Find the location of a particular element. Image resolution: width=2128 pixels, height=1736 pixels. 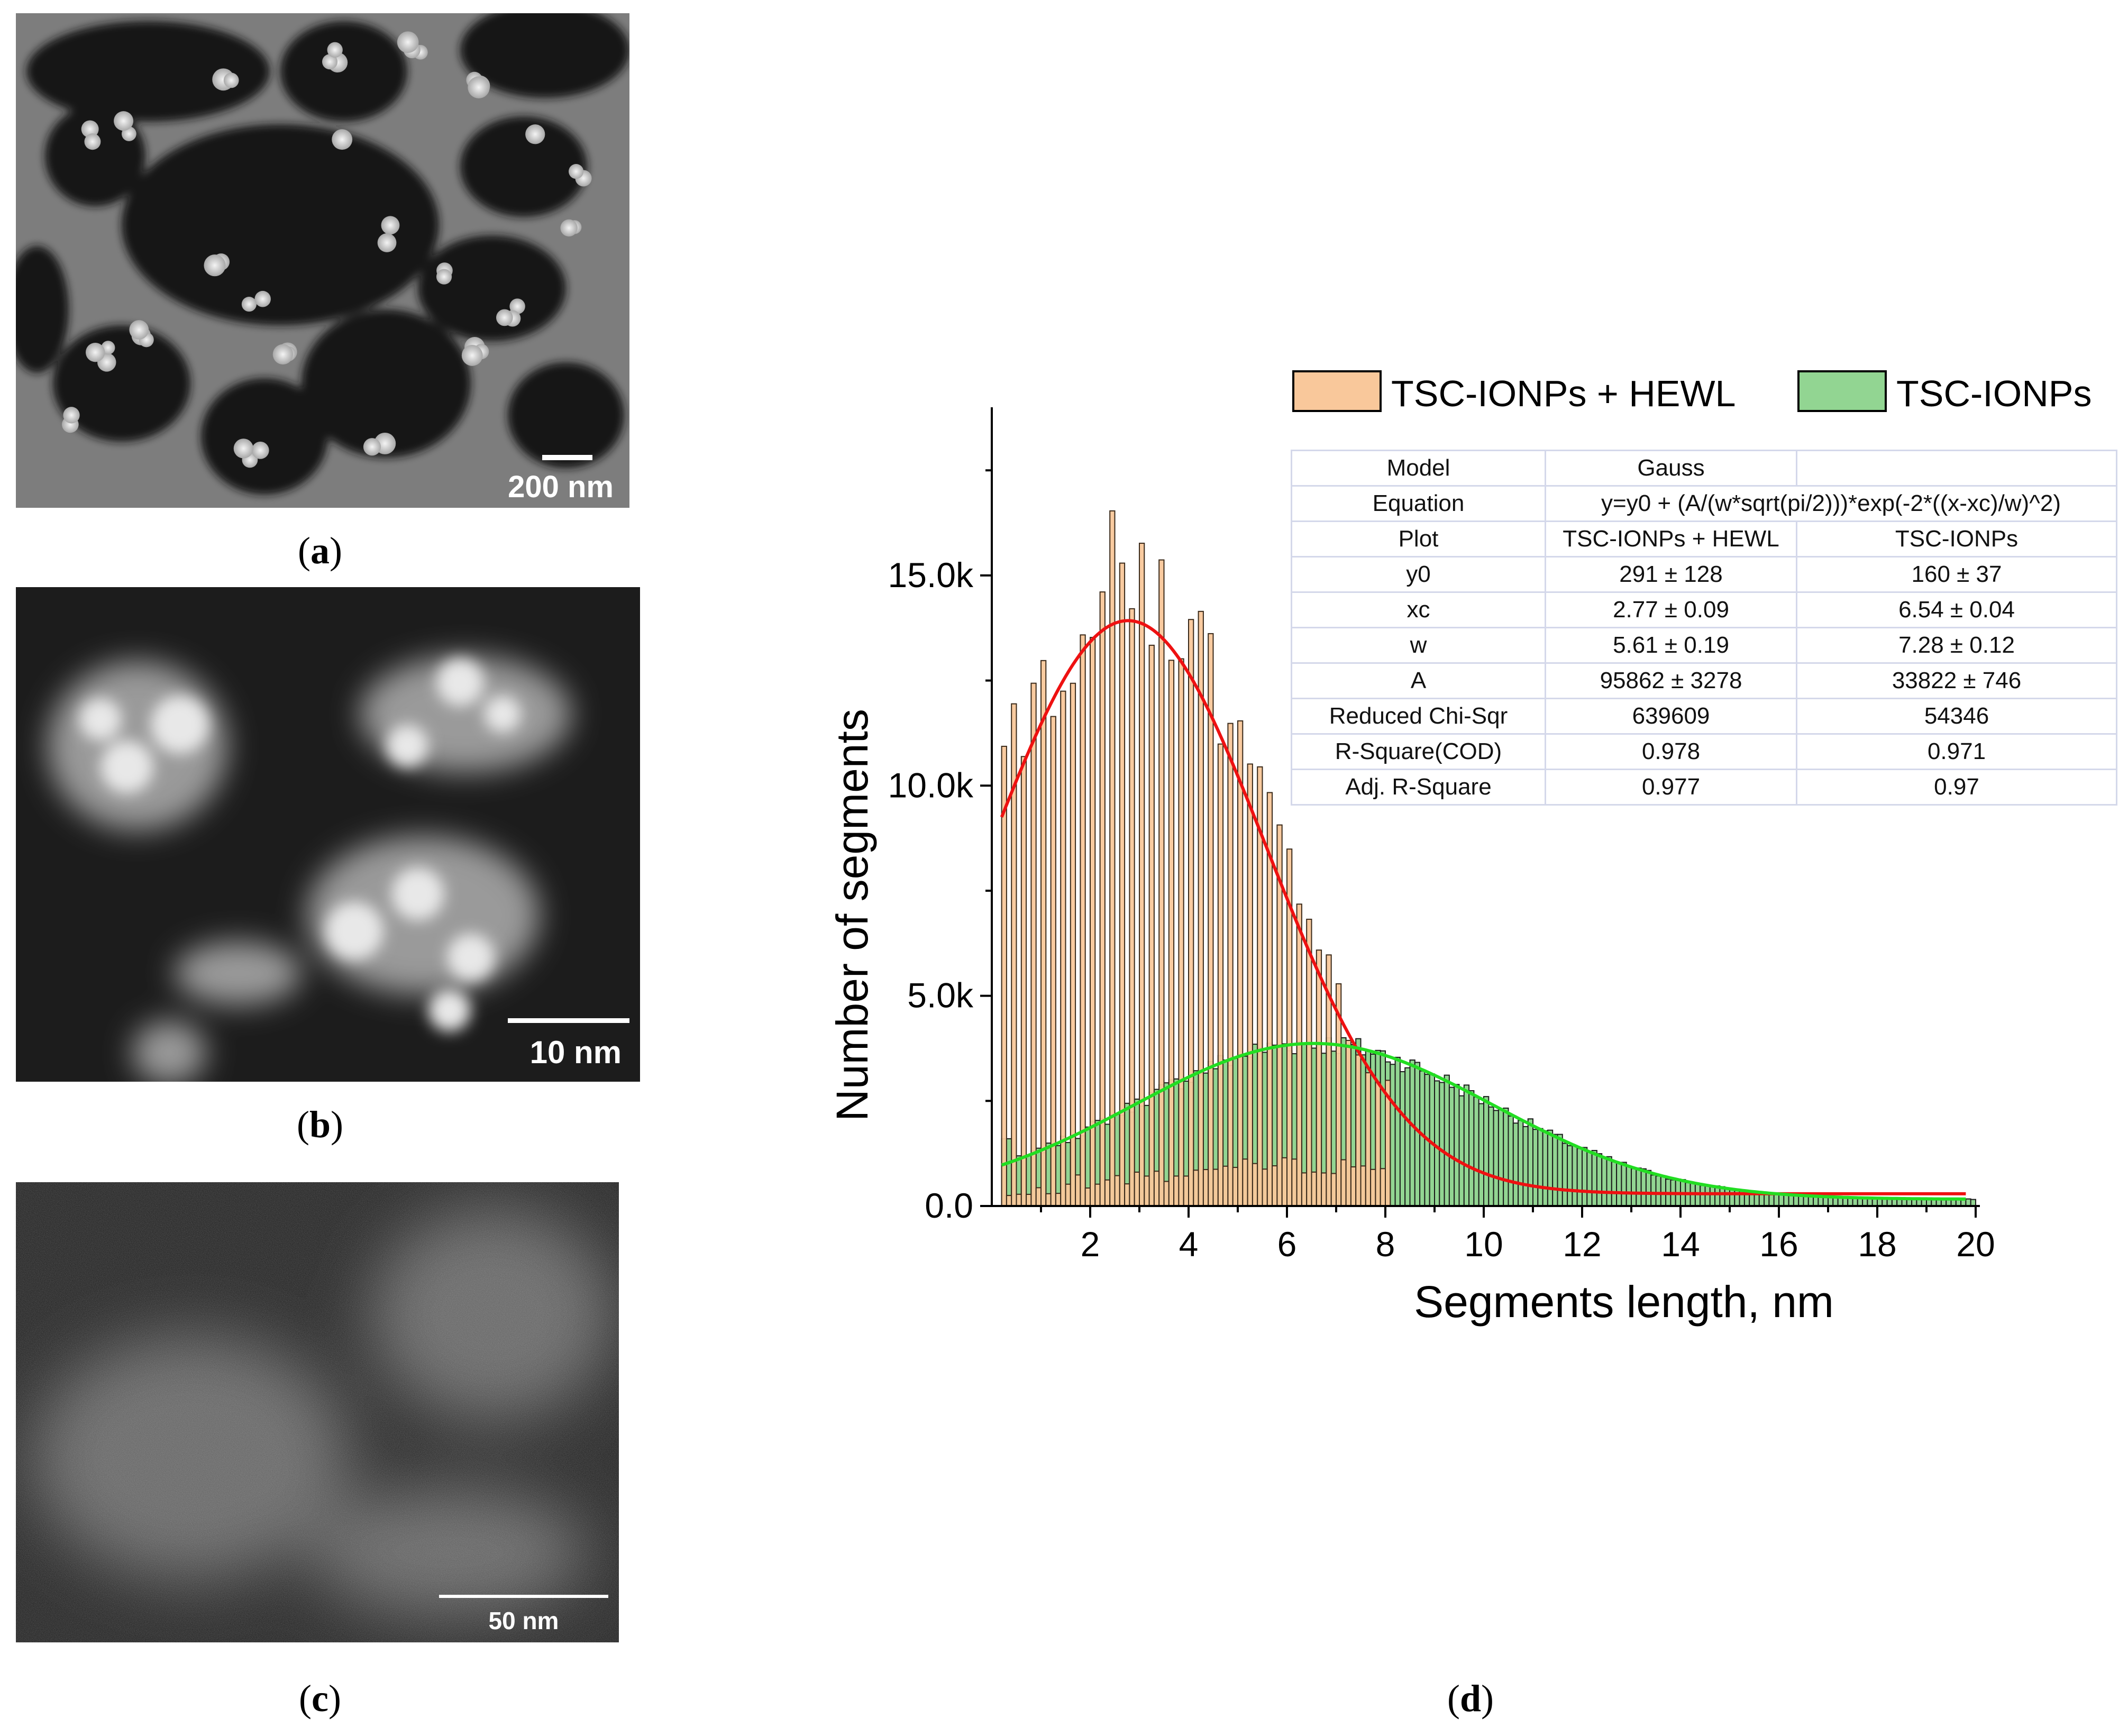

fit-table-row: A 95862 ± 3278 33822 ± 746 is located at coordinates (1704, 680).